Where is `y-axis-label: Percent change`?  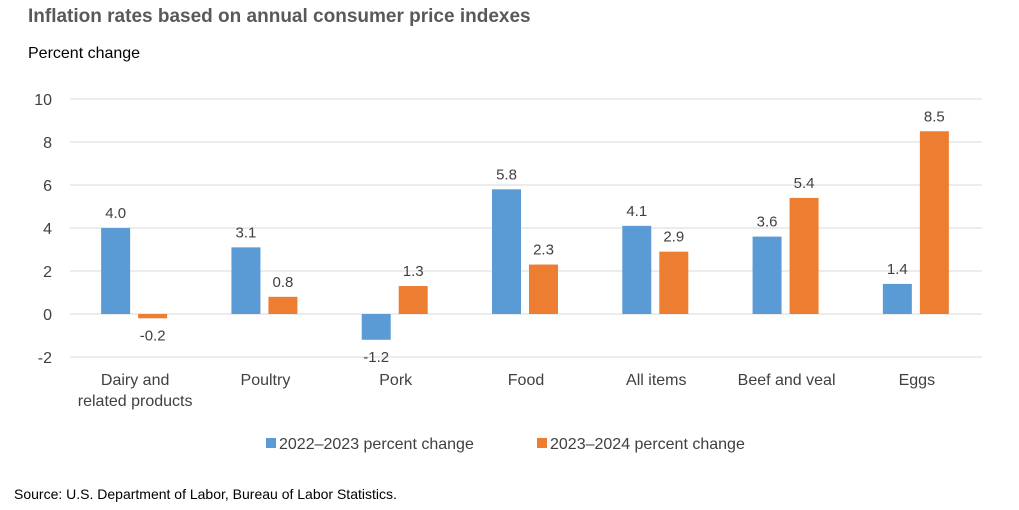 y-axis-label: Percent change is located at coordinates (84, 53).